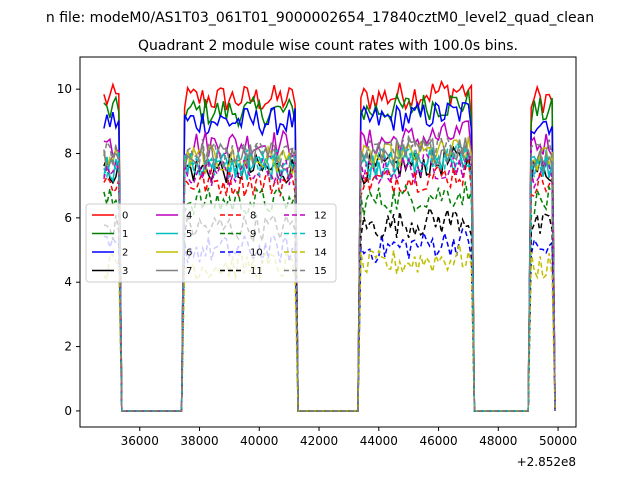 This screenshot has width=640, height=485. What do you see at coordinates (256, 271) in the screenshot?
I see `legend-label-11: 11` at bounding box center [256, 271].